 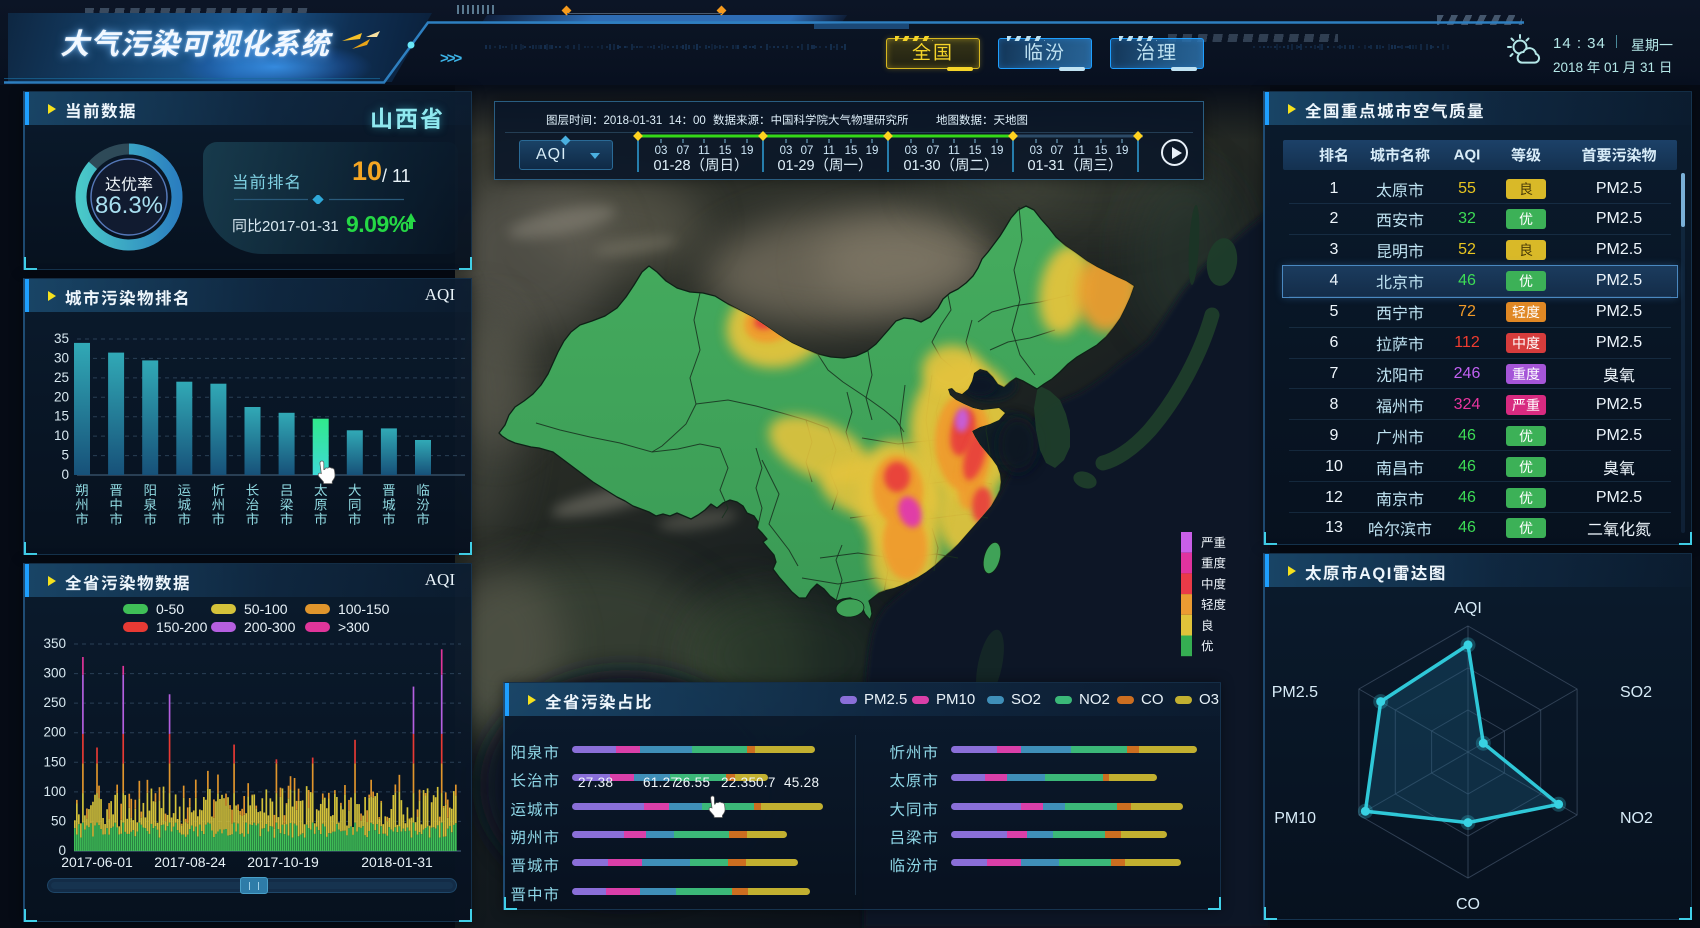 I want to click on svg-text: 2018-01-31, so click(x=397, y=862).